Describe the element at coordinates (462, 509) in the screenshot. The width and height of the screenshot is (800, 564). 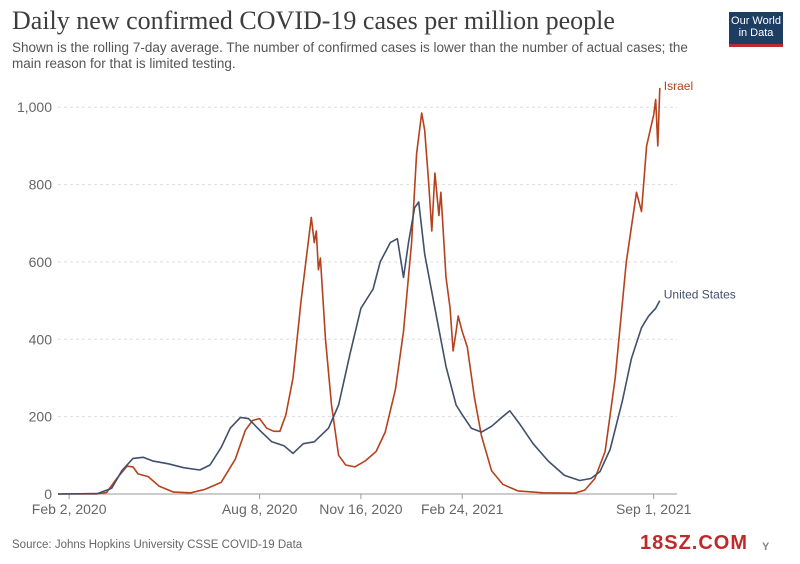
I see `x-tick-label: Feb 24, 2021` at that location.